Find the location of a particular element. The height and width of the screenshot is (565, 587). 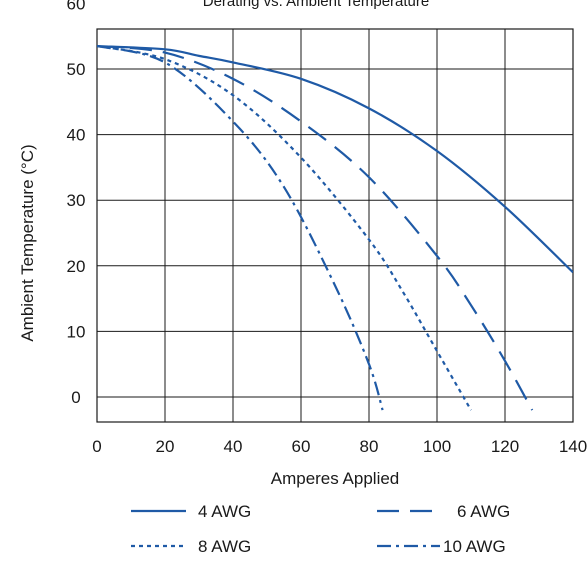

y-tick-labels: 60 50 40 30 20 10 0 is located at coordinates (76, 203).